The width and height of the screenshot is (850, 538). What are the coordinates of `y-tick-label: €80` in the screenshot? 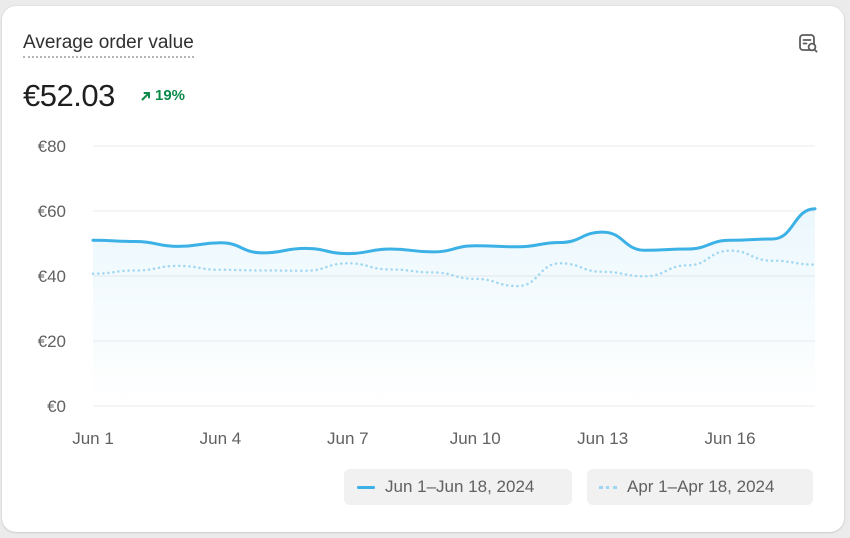 It's located at (52, 146).